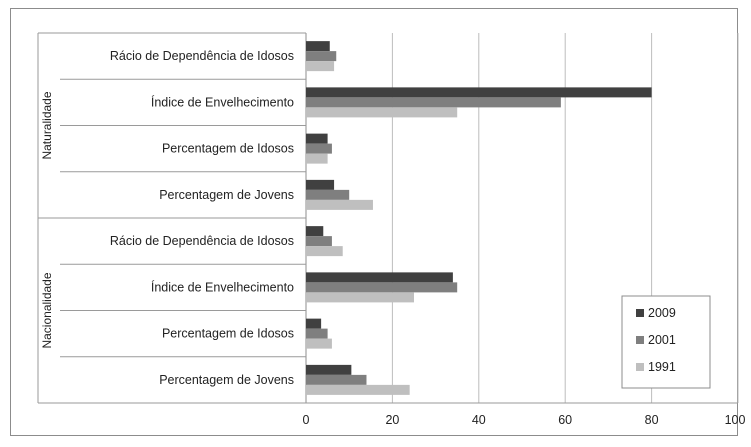 Image resolution: width=751 pixels, height=447 pixels. Describe the element at coordinates (47, 125) in the screenshot. I see `group-label: Naturalidade` at that location.